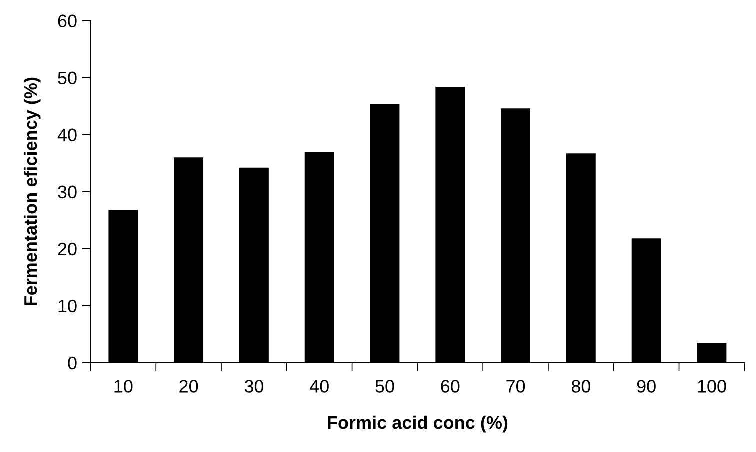  What do you see at coordinates (67, 135) in the screenshot?
I see `y-tick-label: 40` at bounding box center [67, 135].